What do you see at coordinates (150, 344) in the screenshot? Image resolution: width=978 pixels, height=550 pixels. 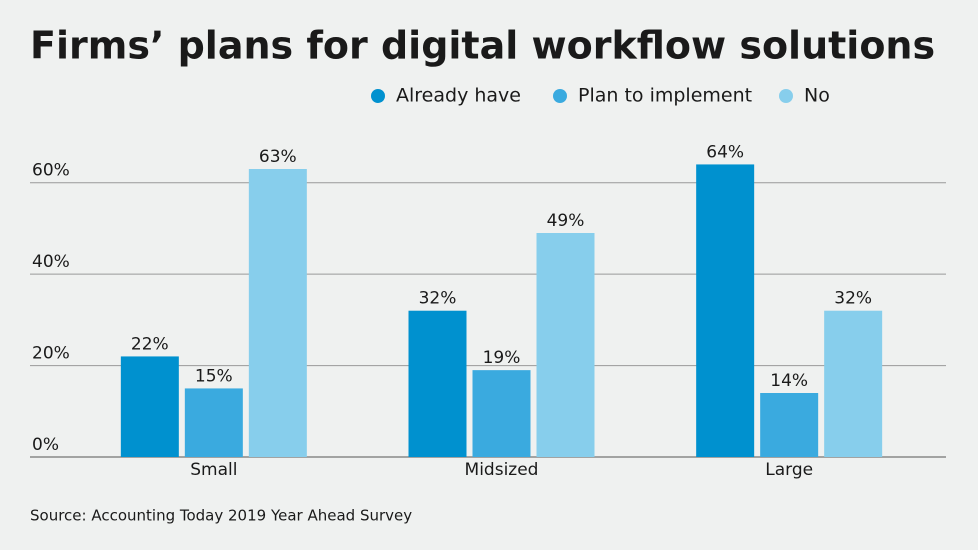 I see `value-label: 22%` at bounding box center [150, 344].